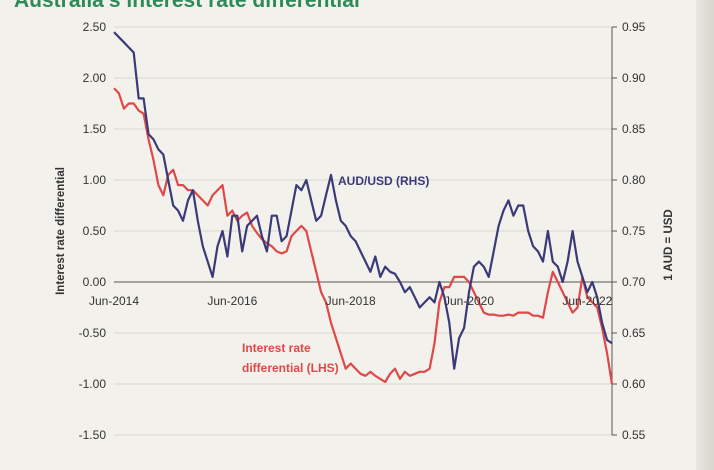 This screenshot has width=714, height=470. I want to click on right-tick-label: 0.60, so click(634, 384).